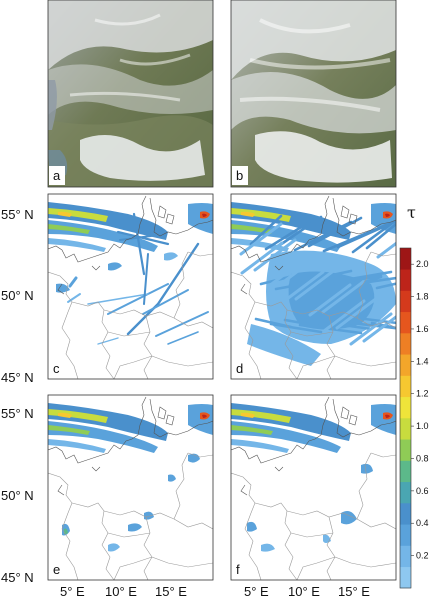 The width and height of the screenshot is (441, 600). I want to click on colorbar-tick-label: 0.8, so click(422, 458).